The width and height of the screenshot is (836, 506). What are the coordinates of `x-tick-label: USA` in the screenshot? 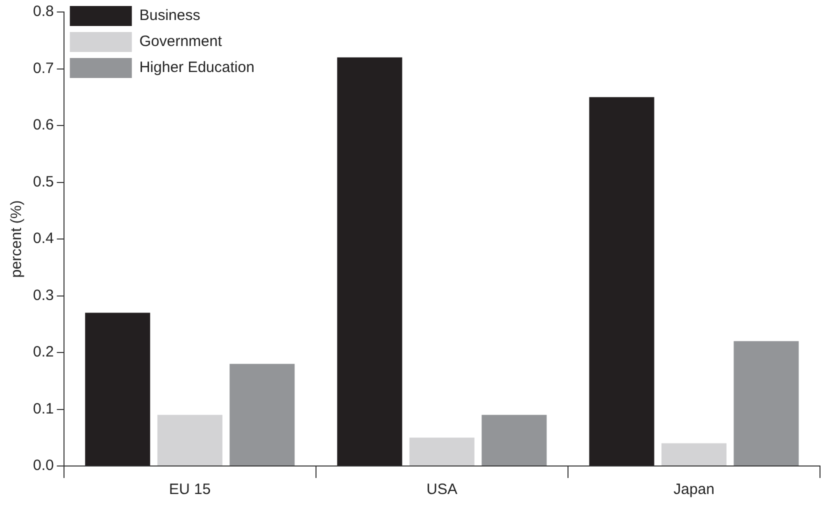 It's located at (442, 489).